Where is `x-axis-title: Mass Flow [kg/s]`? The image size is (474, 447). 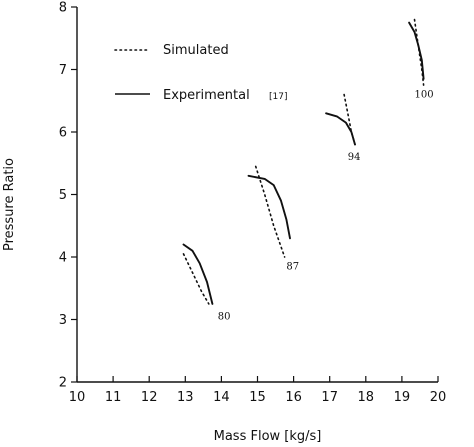 x-axis-title: Mass Flow [kg/s] is located at coordinates (268, 436).